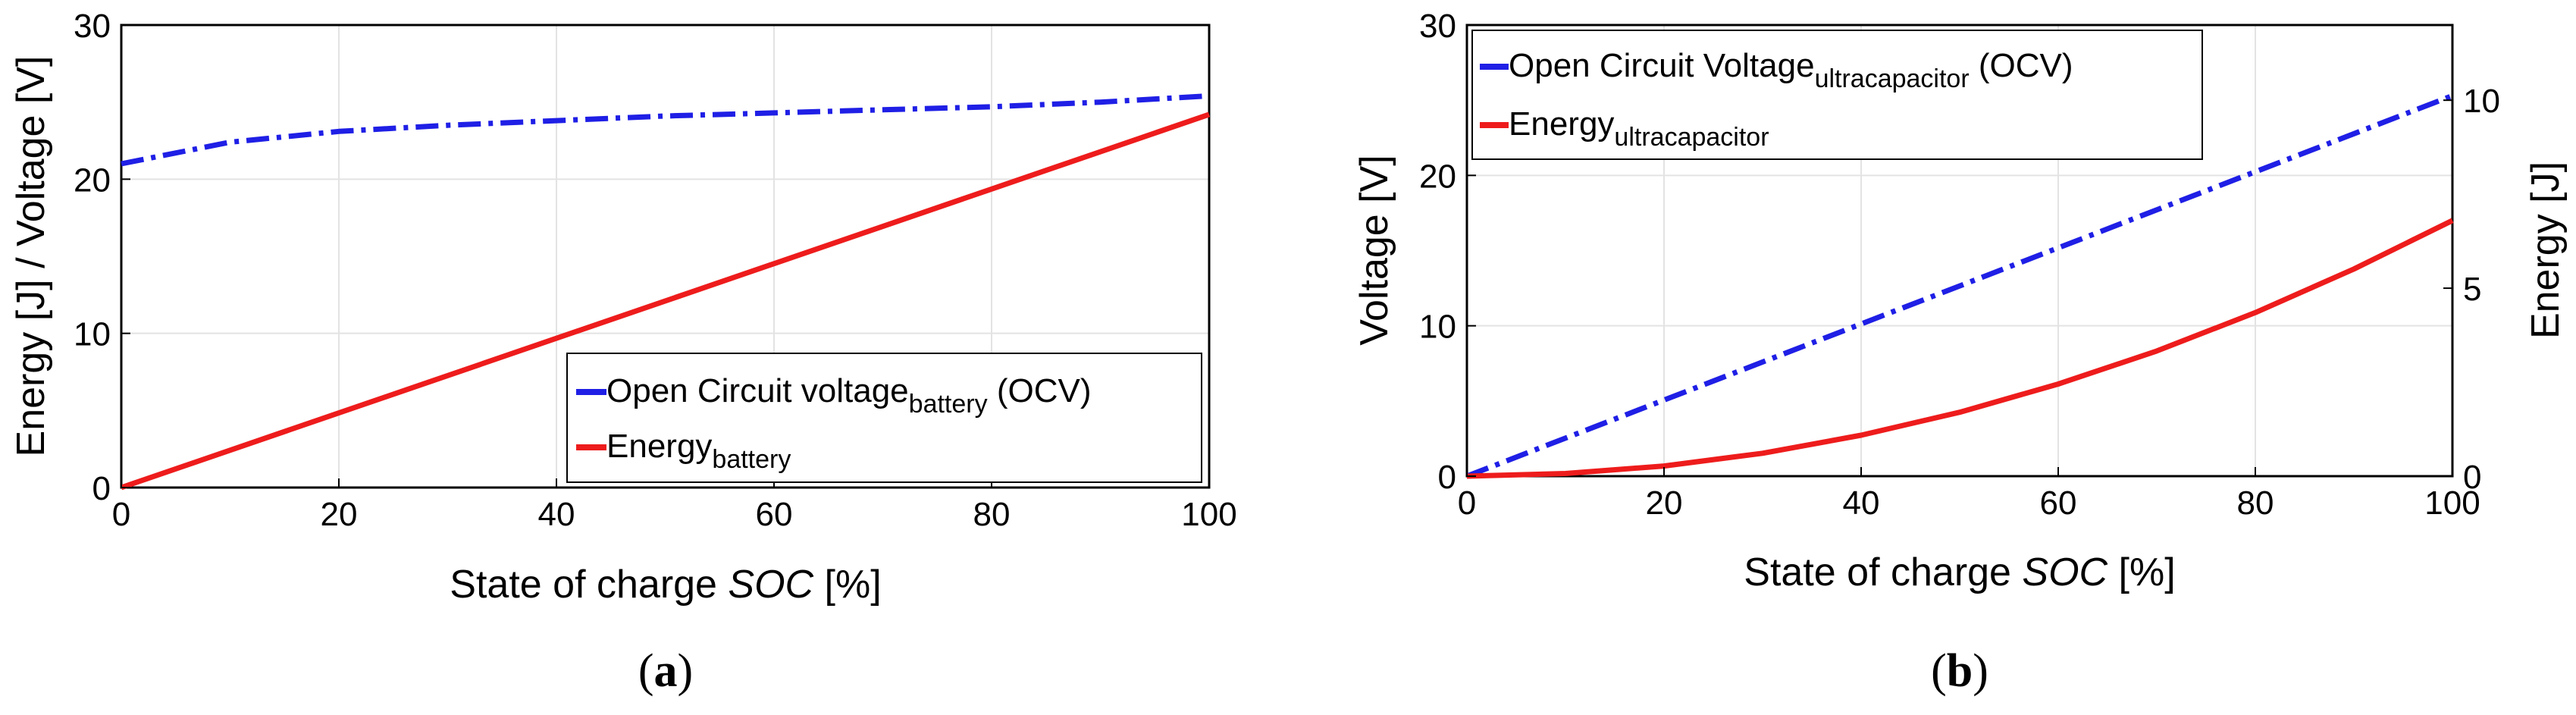 The width and height of the screenshot is (2576, 715). Describe the element at coordinates (1374, 250) in the screenshot. I see `chart-b-y-axis-label: Voltage [V]` at that location.